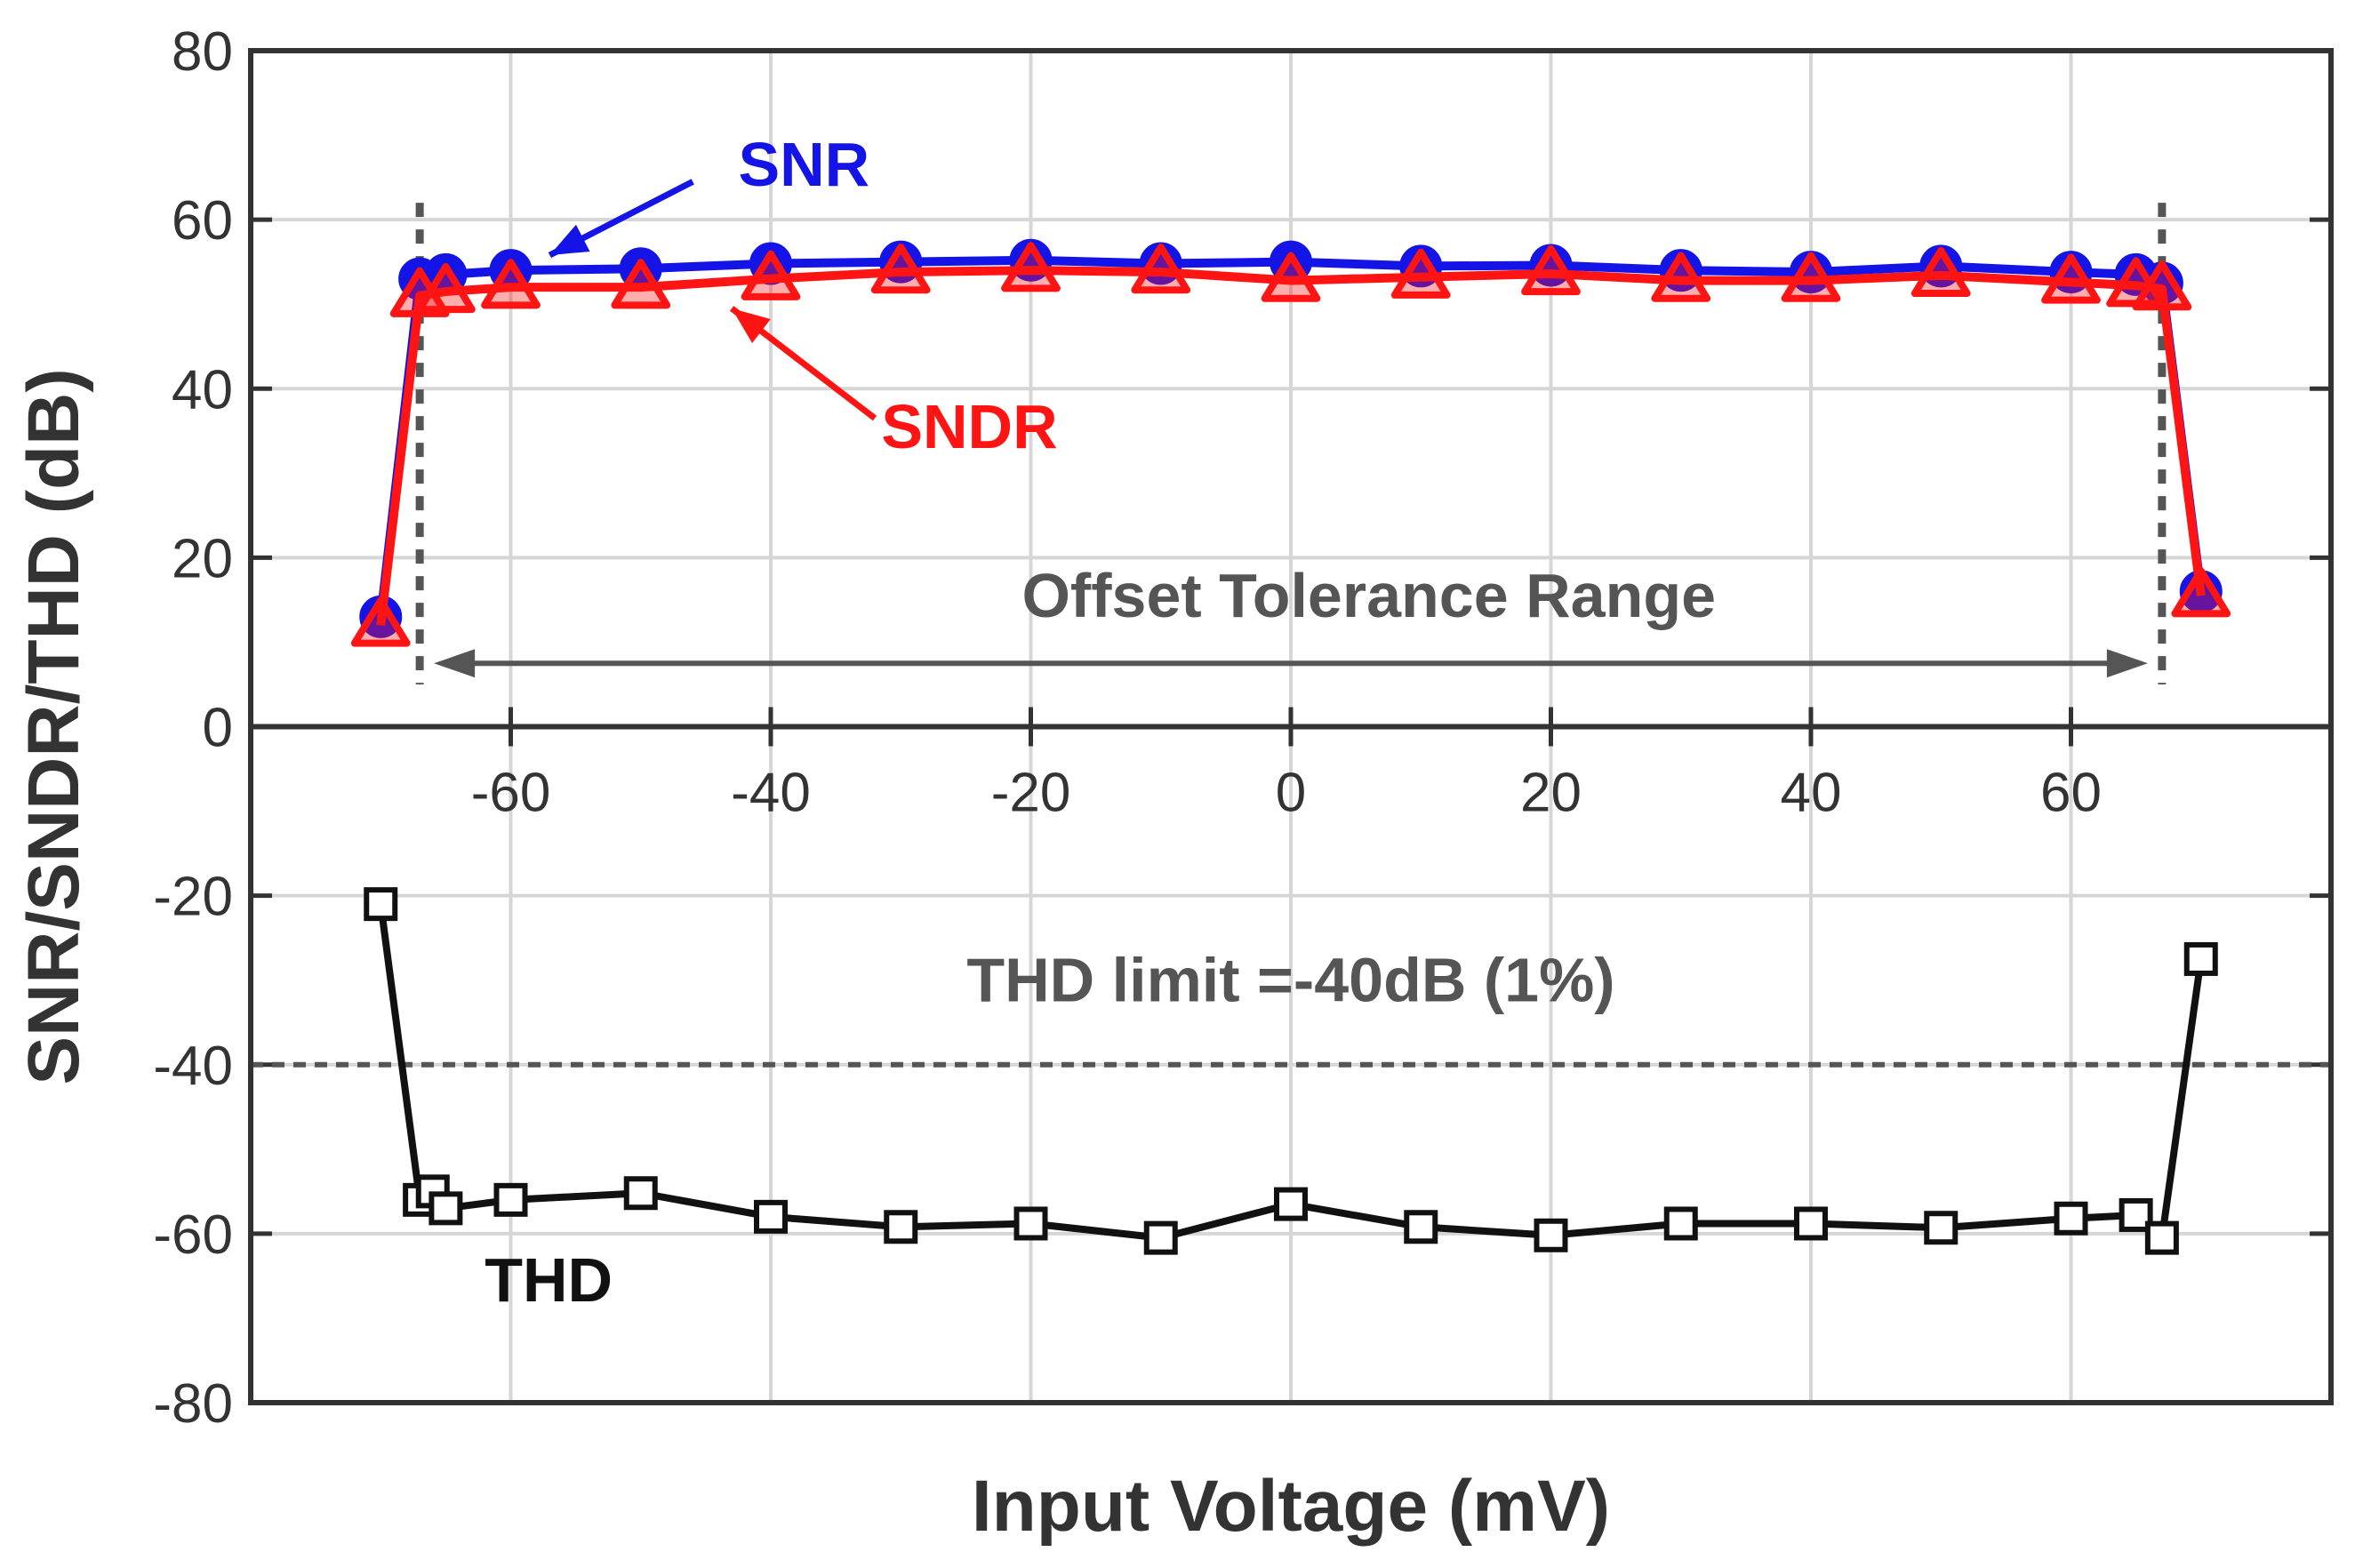  Describe the element at coordinates (751, 326) in the screenshot. I see `sndr-arrow-head` at that location.